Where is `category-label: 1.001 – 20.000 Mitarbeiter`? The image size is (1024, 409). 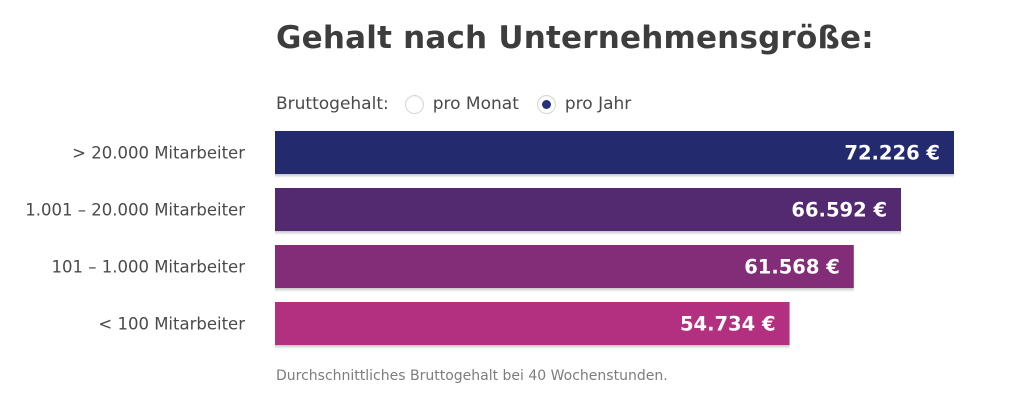 category-label: 1.001 – 20.000 Mitarbeiter is located at coordinates (135, 210).